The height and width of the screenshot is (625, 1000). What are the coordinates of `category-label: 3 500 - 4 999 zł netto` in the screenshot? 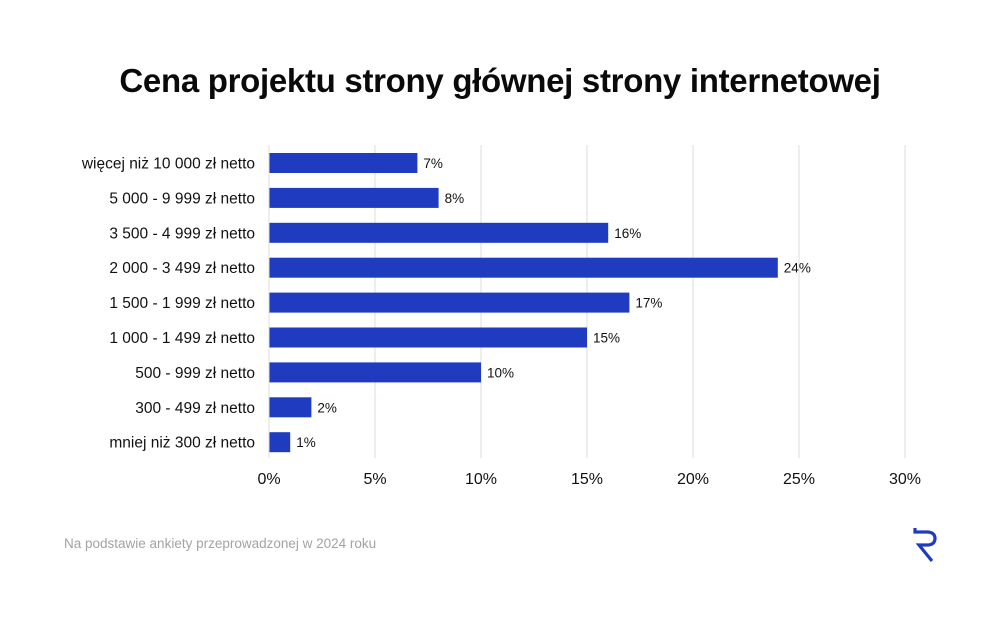 It's located at (182, 233).